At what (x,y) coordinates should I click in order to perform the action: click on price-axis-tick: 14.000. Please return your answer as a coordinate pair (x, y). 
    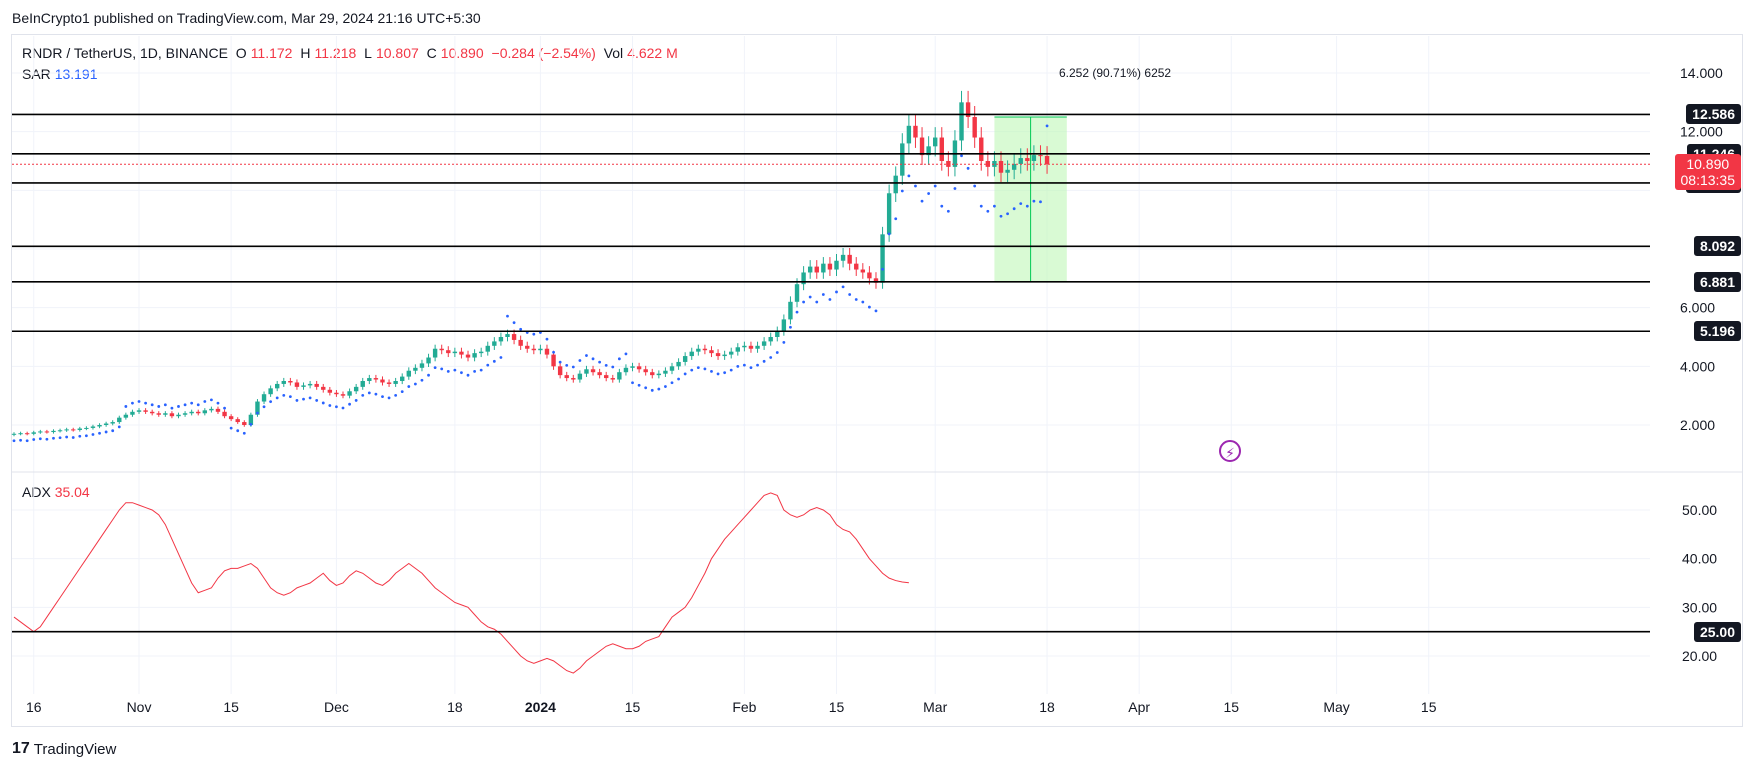
    Looking at the image, I should click on (1701, 73).